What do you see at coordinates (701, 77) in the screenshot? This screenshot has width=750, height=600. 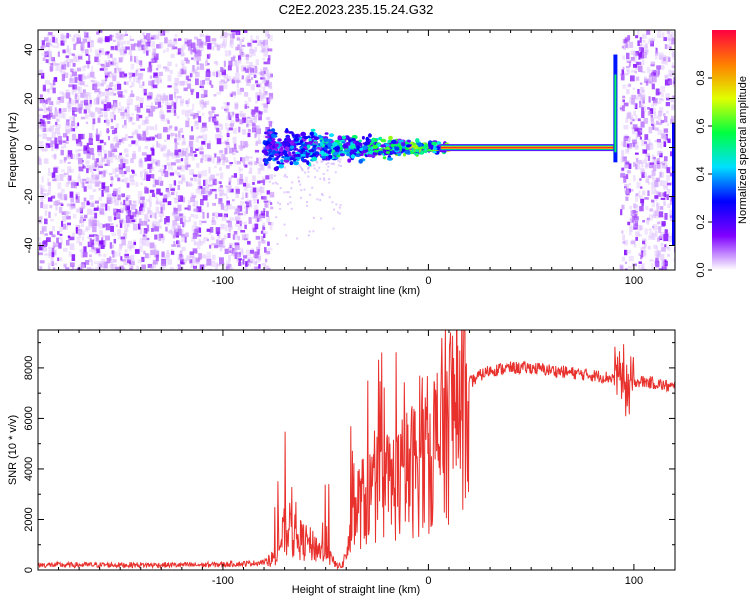 I see `colorbar-tick-label: 0.8` at bounding box center [701, 77].